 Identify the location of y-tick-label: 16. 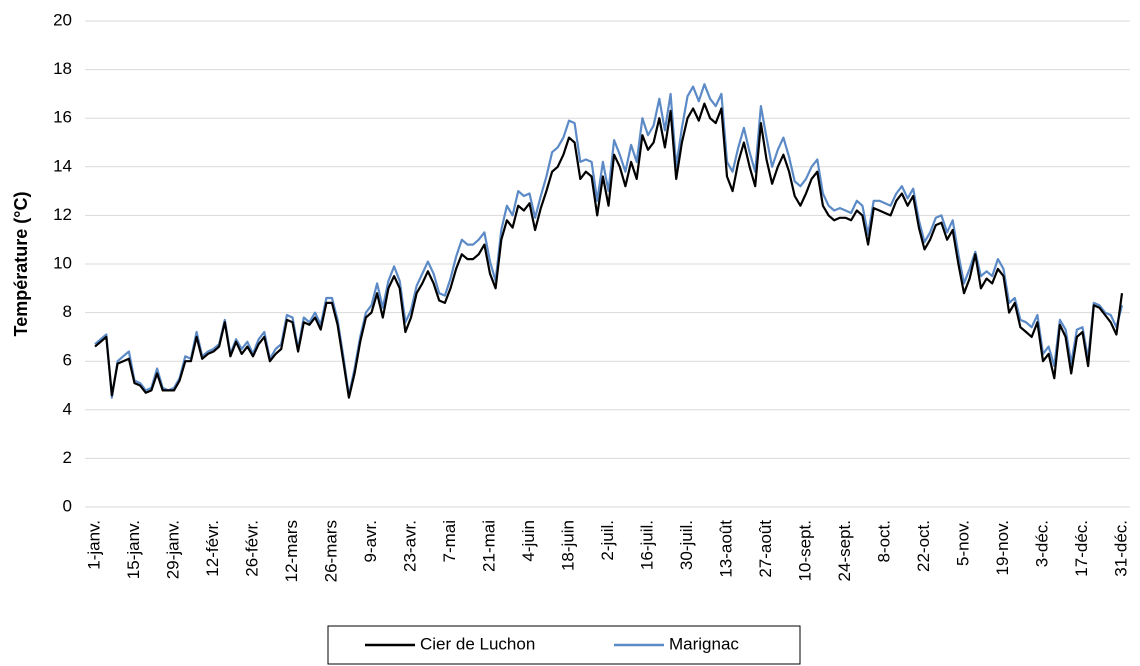
(62, 117).